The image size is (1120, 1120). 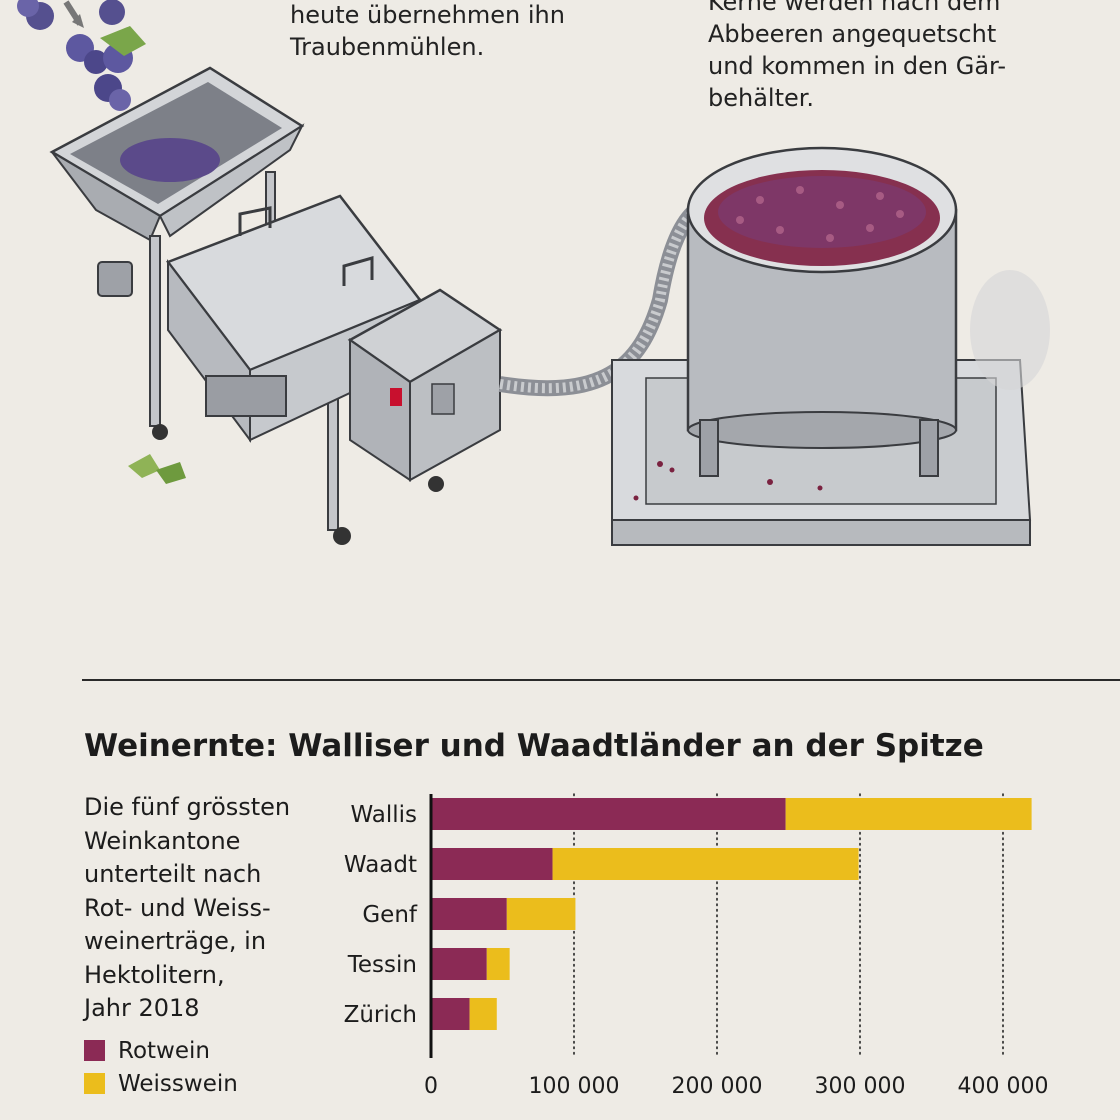 What do you see at coordinates (908, 814) in the screenshot?
I see `bar-weisswein-wallis` at bounding box center [908, 814].